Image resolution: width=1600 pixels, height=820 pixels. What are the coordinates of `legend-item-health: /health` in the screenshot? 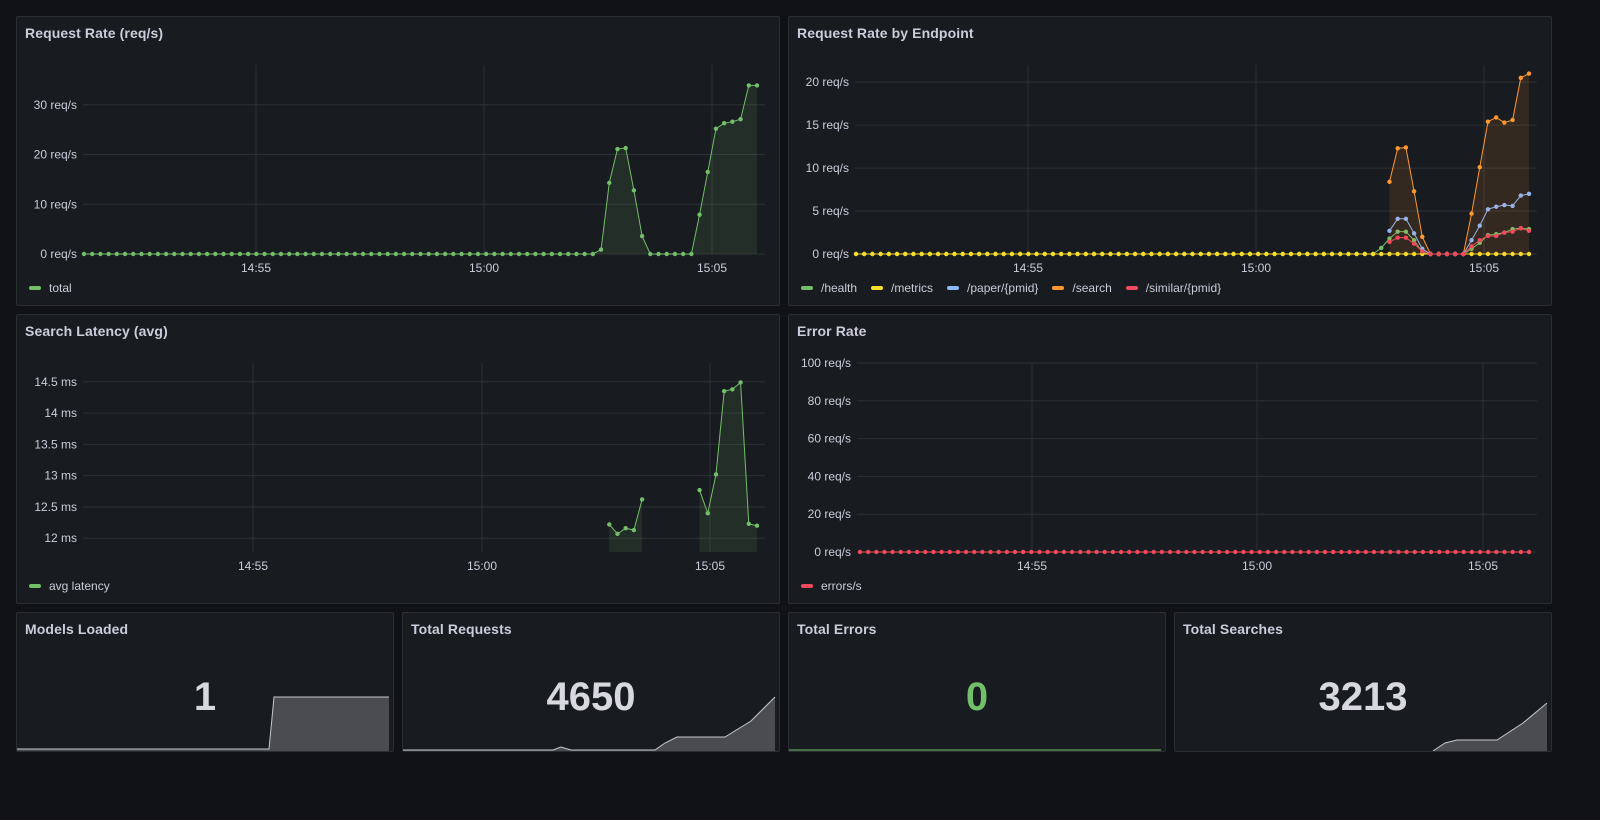 It's located at (829, 288).